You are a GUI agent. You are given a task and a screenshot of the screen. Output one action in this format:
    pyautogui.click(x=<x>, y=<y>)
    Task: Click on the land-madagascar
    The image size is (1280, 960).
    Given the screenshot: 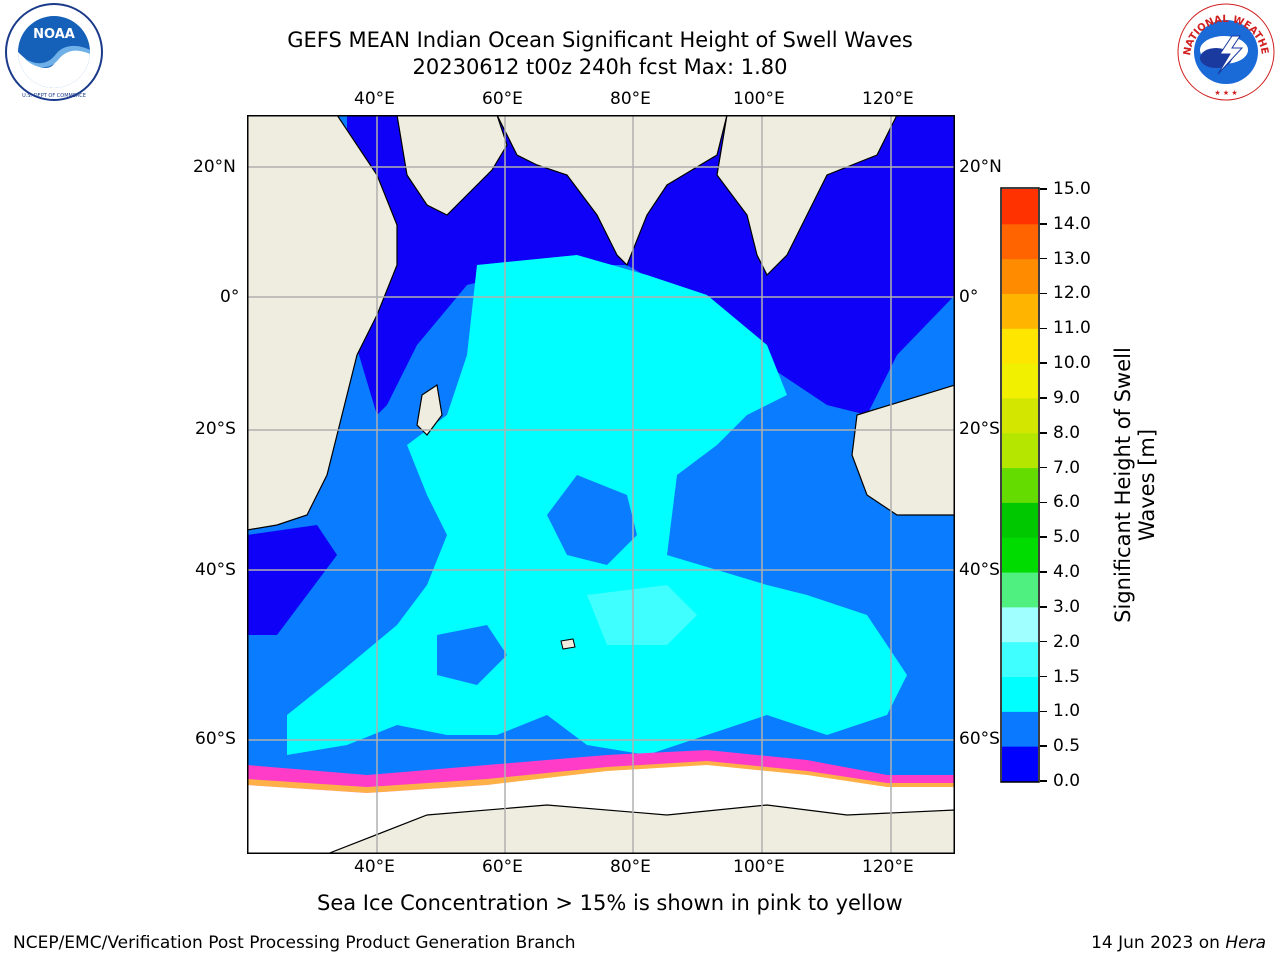 What is the action you would take?
    pyautogui.click(x=429, y=409)
    